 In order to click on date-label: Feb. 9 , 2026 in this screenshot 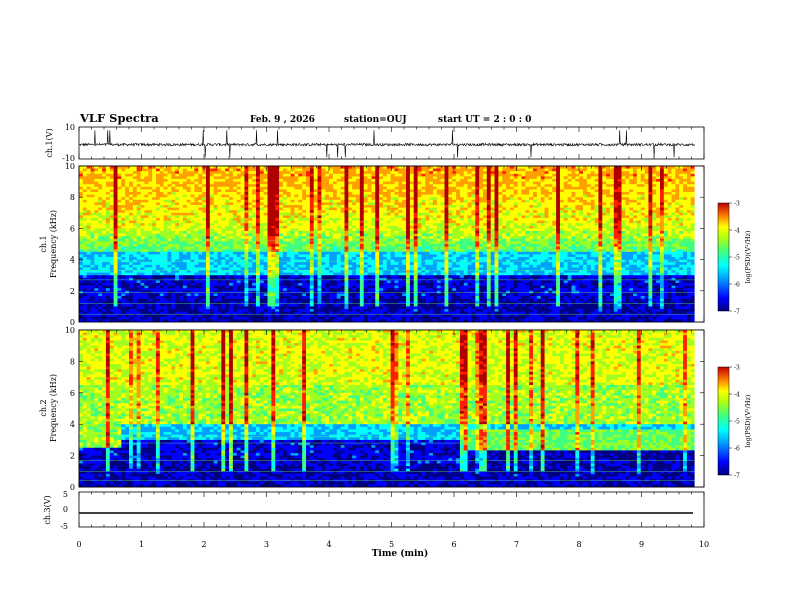, I will do `click(282, 120)`.